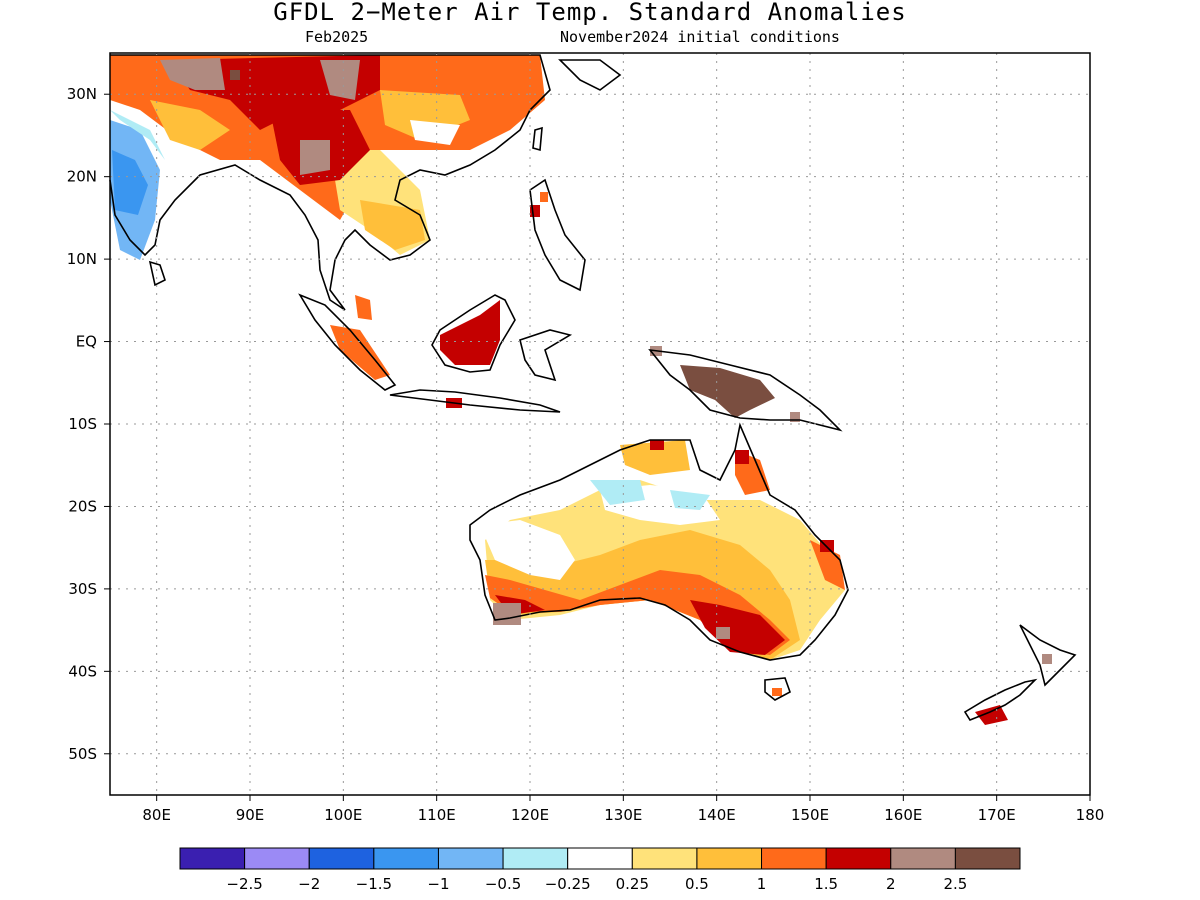 The height and width of the screenshot is (900, 1200). What do you see at coordinates (700, 37) in the screenshot?
I see `initial-conditions: November2024 initial conditions` at bounding box center [700, 37].